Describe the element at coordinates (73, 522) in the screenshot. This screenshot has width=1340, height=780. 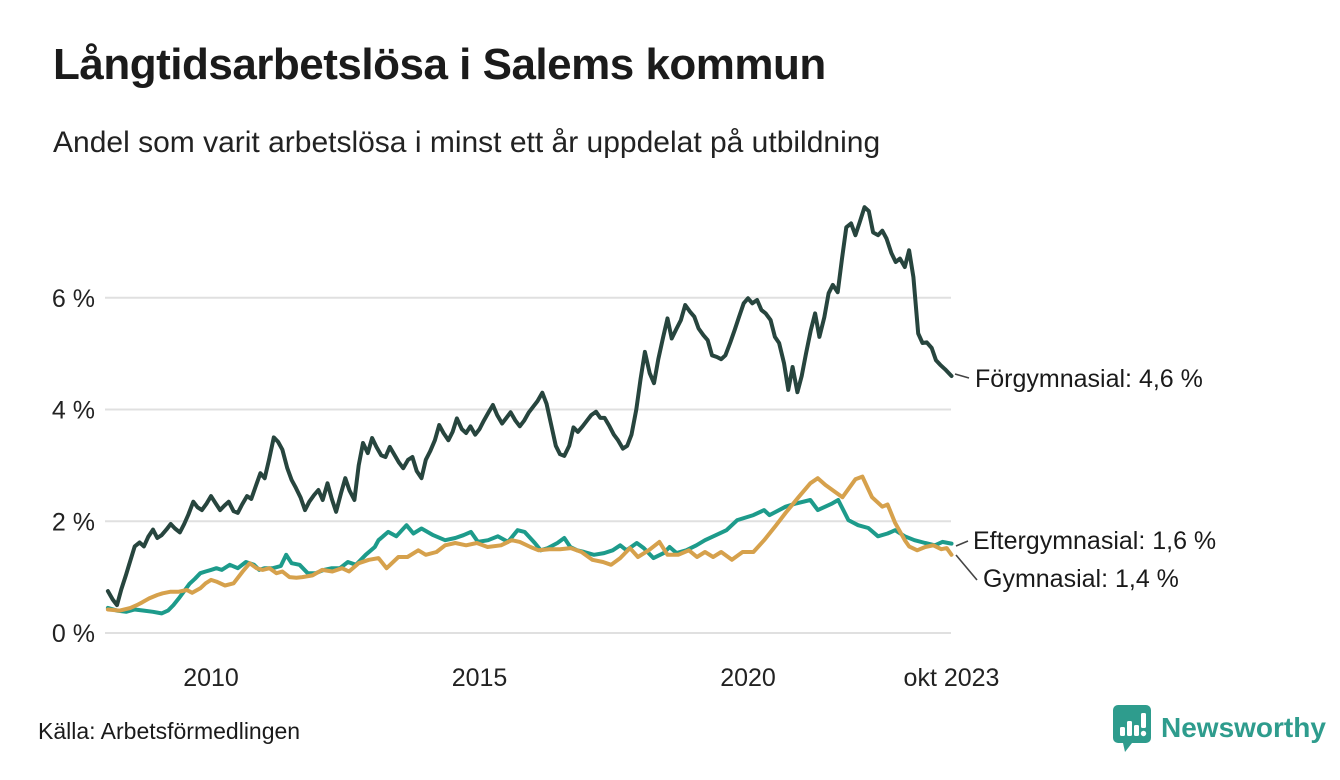
I see `y-tick-label: 2 %` at that location.